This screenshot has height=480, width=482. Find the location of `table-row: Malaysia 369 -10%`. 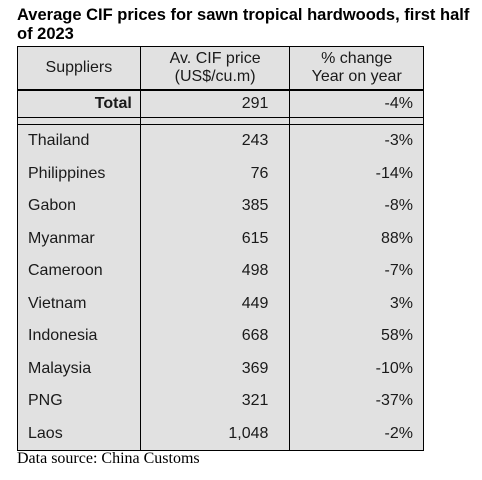

table-row: Malaysia 369 -10% is located at coordinates (220, 368).